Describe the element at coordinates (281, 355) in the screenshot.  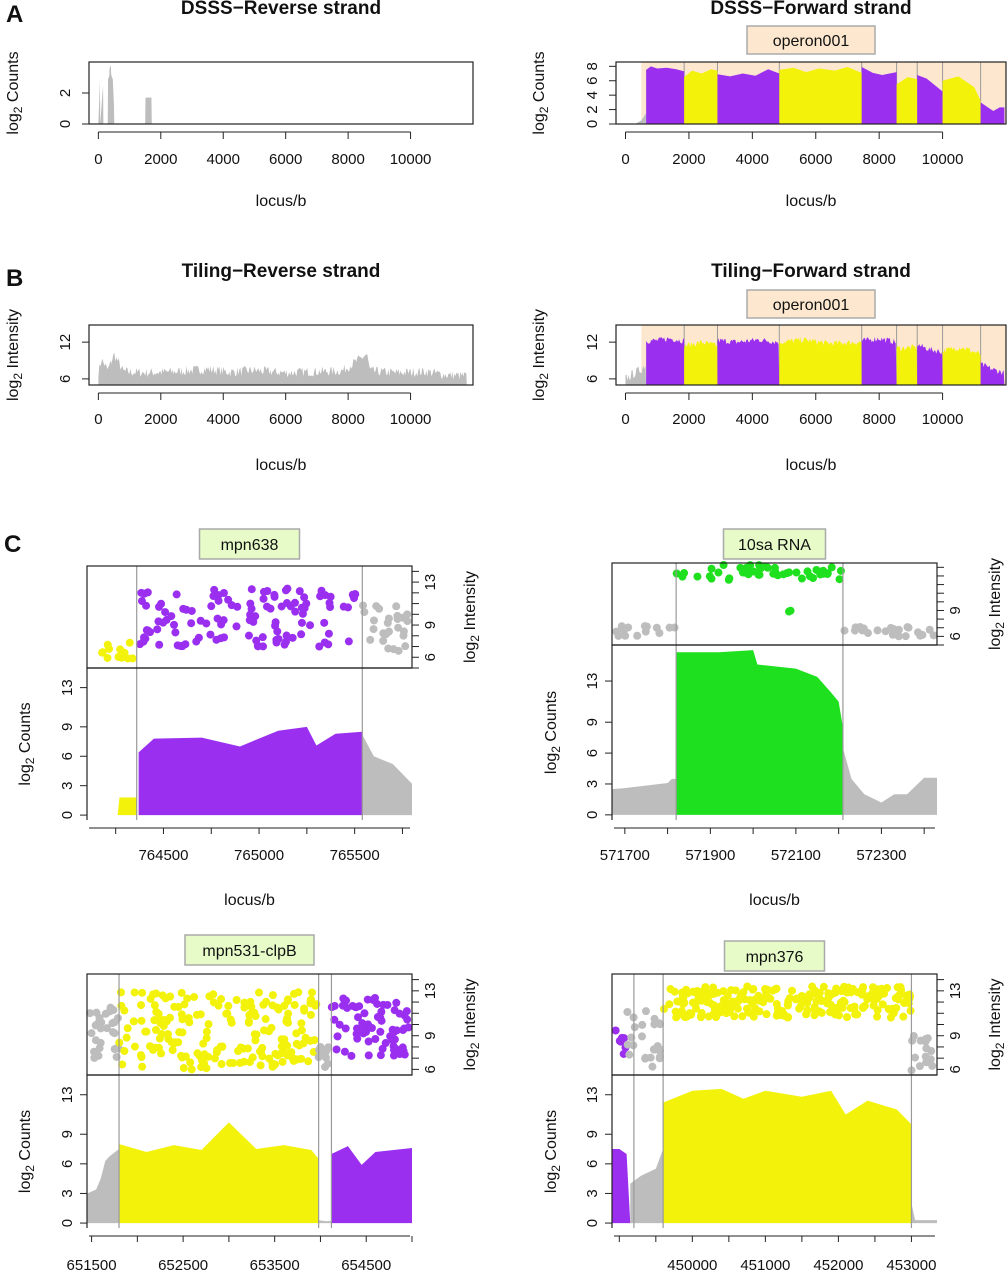
I see `plot-frame` at that location.